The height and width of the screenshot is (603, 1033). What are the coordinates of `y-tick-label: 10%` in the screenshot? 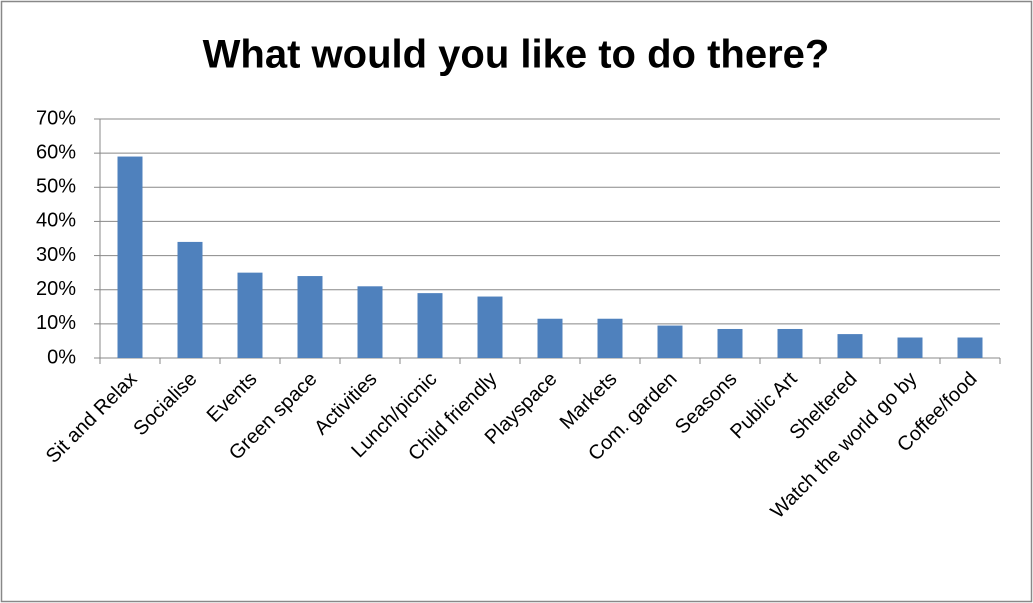 It's located at (56, 323).